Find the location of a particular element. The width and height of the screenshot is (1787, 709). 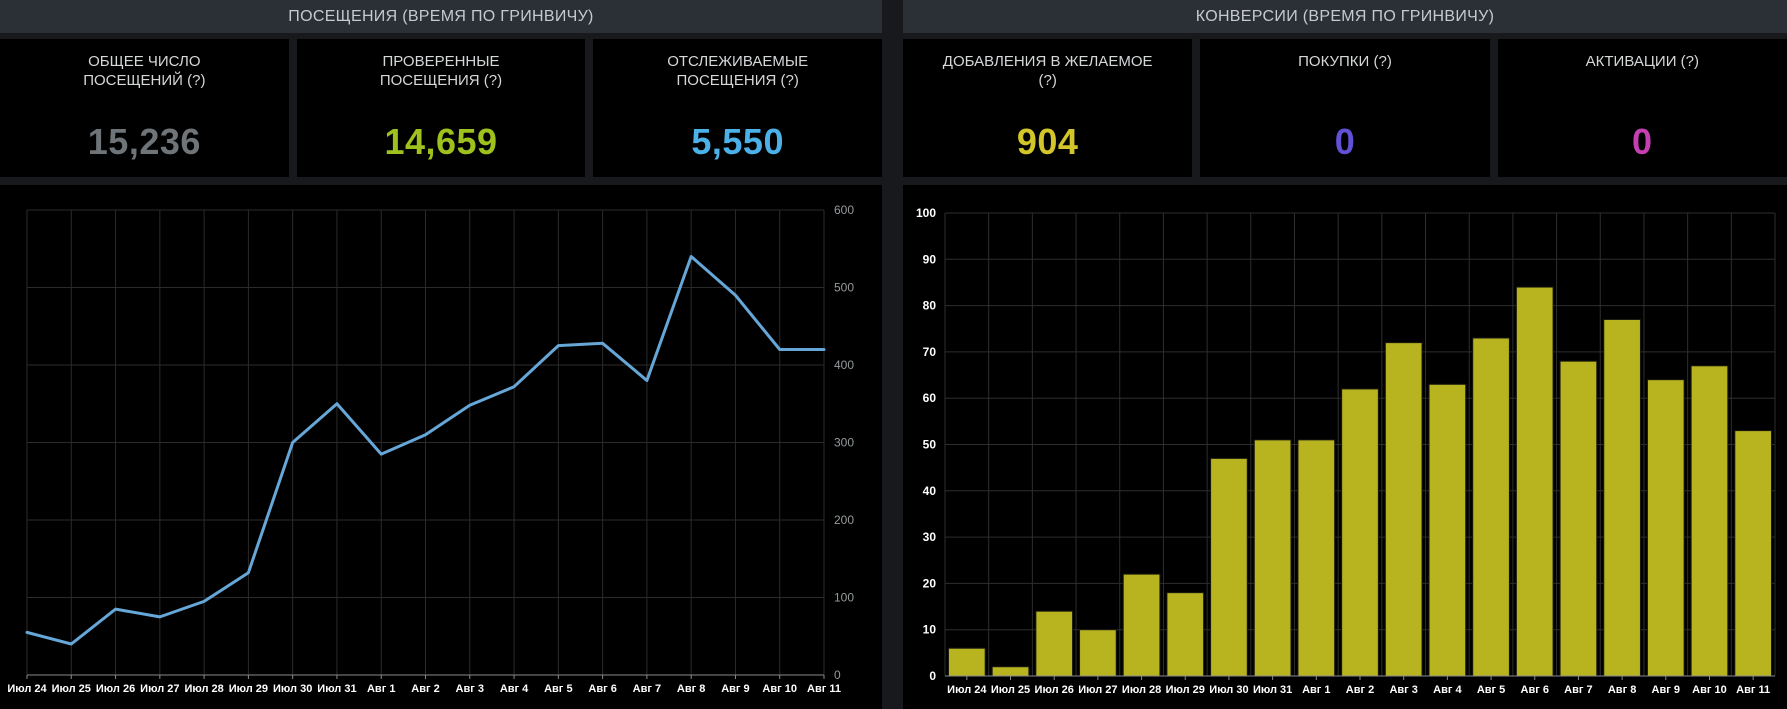

svg-text: 10 is located at coordinates (930, 630).